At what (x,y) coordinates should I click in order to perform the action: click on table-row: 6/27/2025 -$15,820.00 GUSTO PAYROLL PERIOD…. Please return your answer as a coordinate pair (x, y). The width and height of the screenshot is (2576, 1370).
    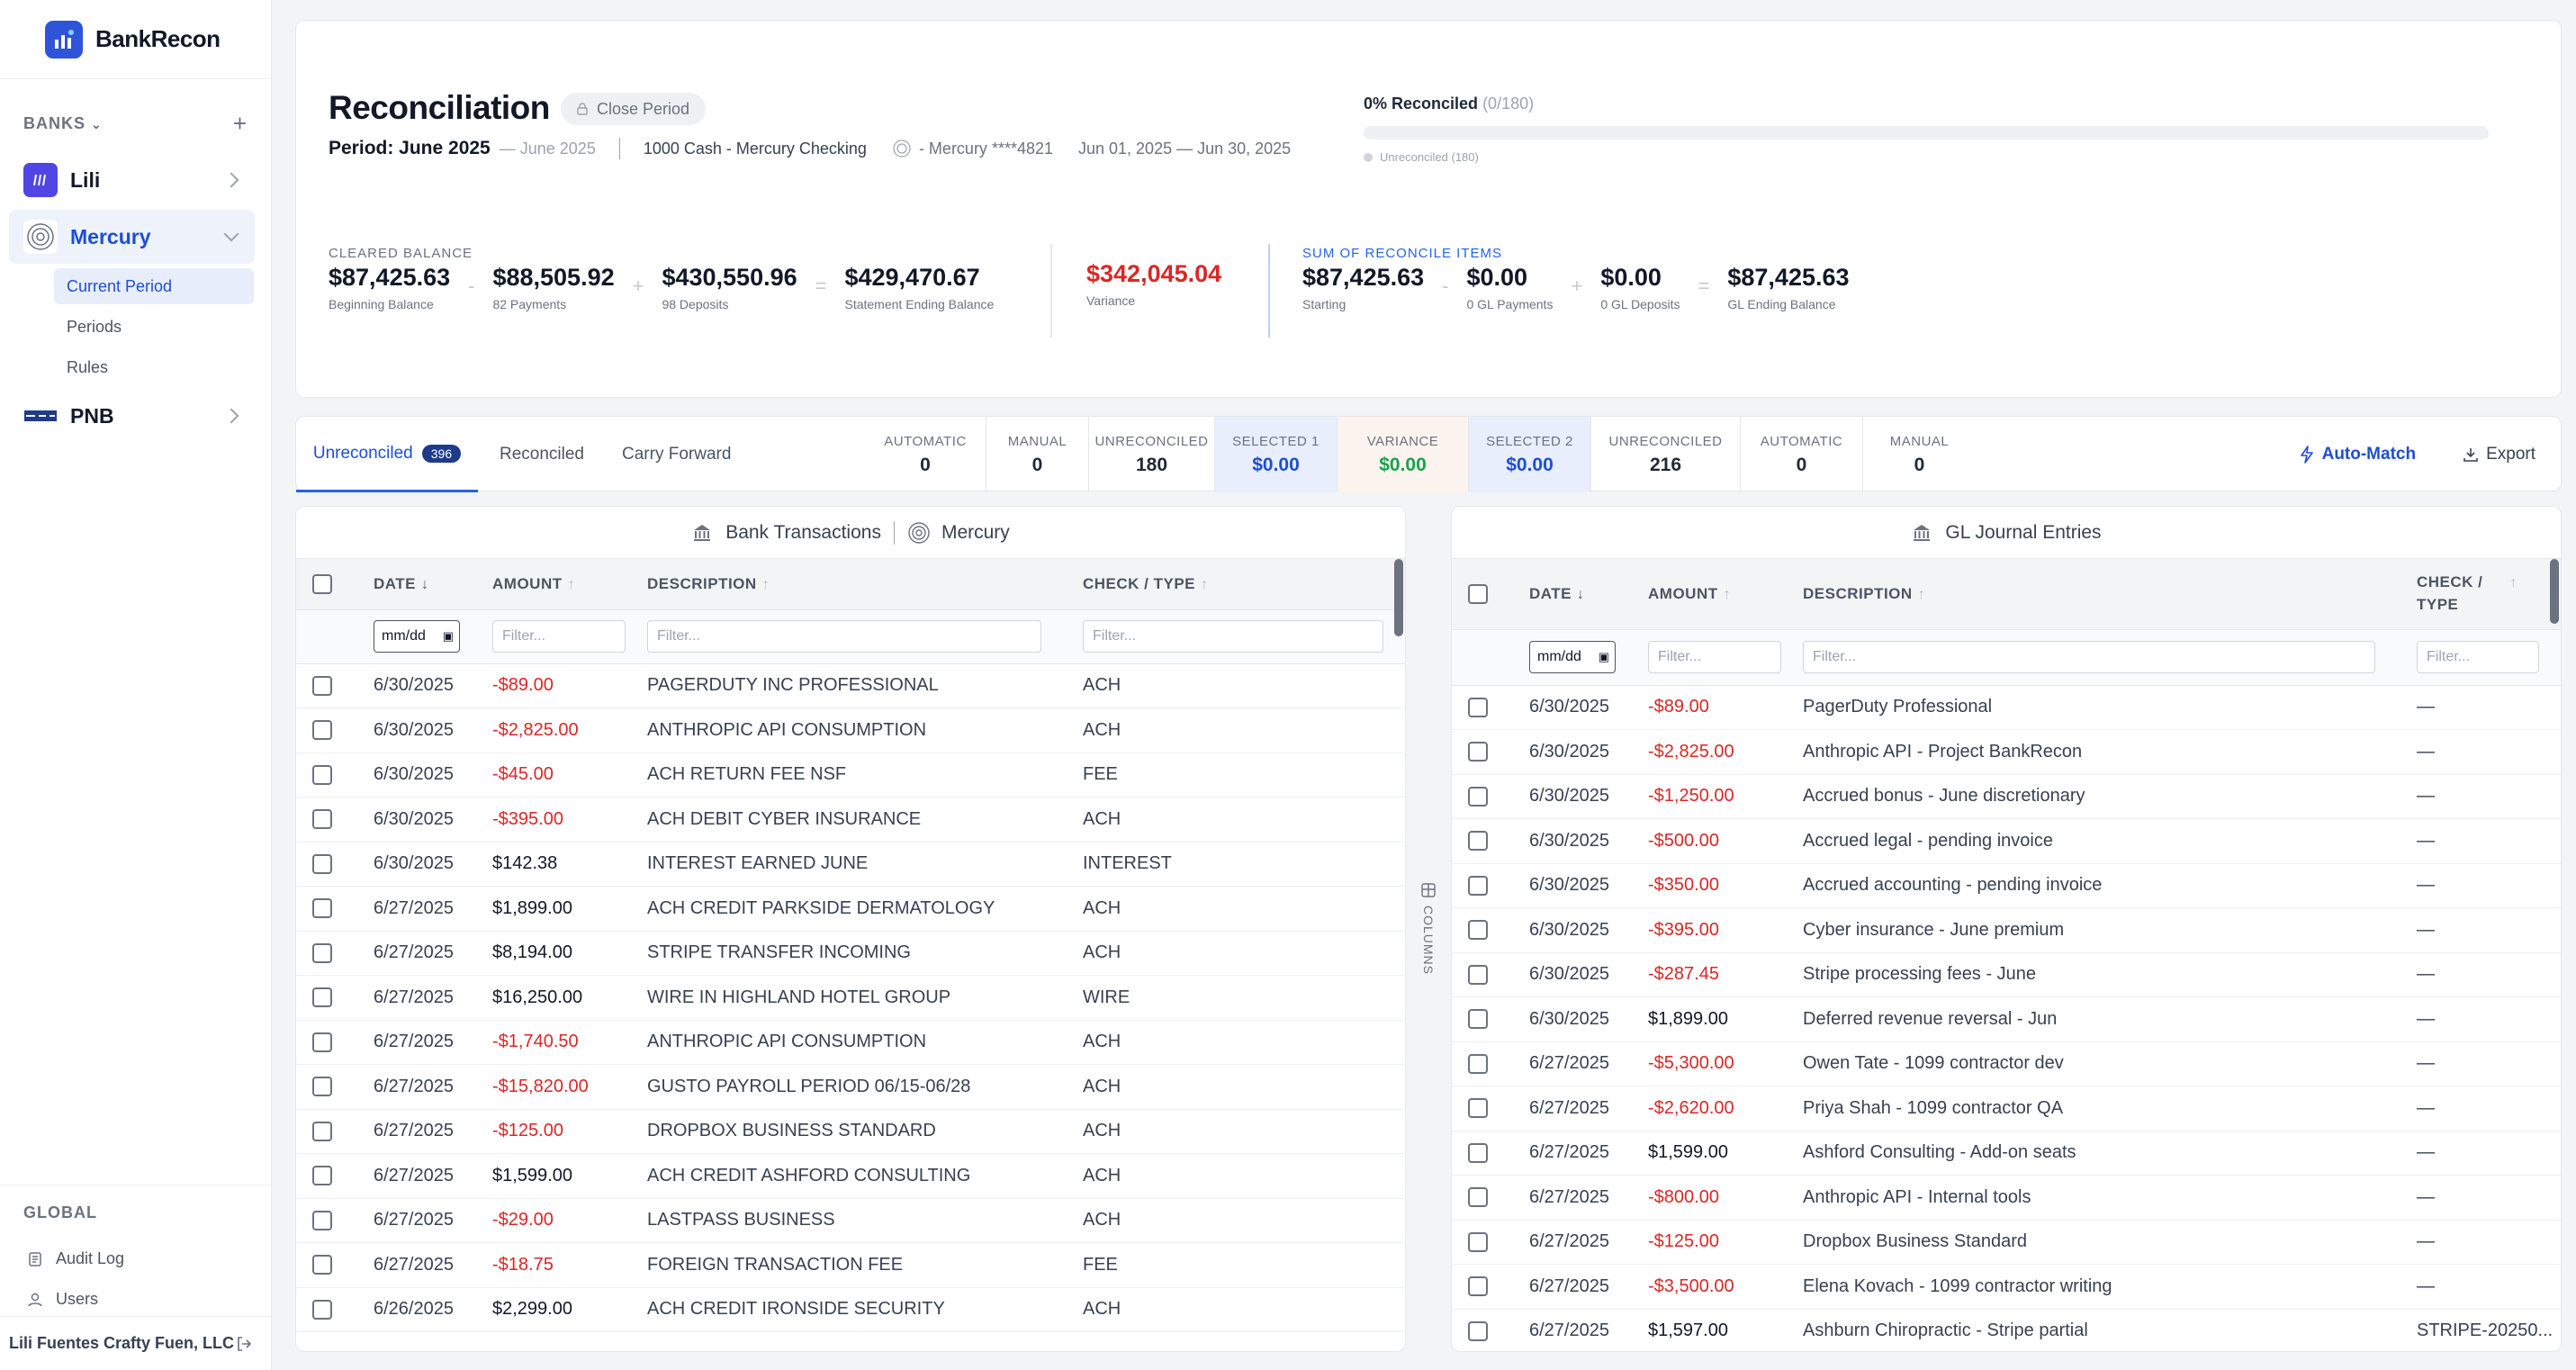
    Looking at the image, I should click on (850, 1087).